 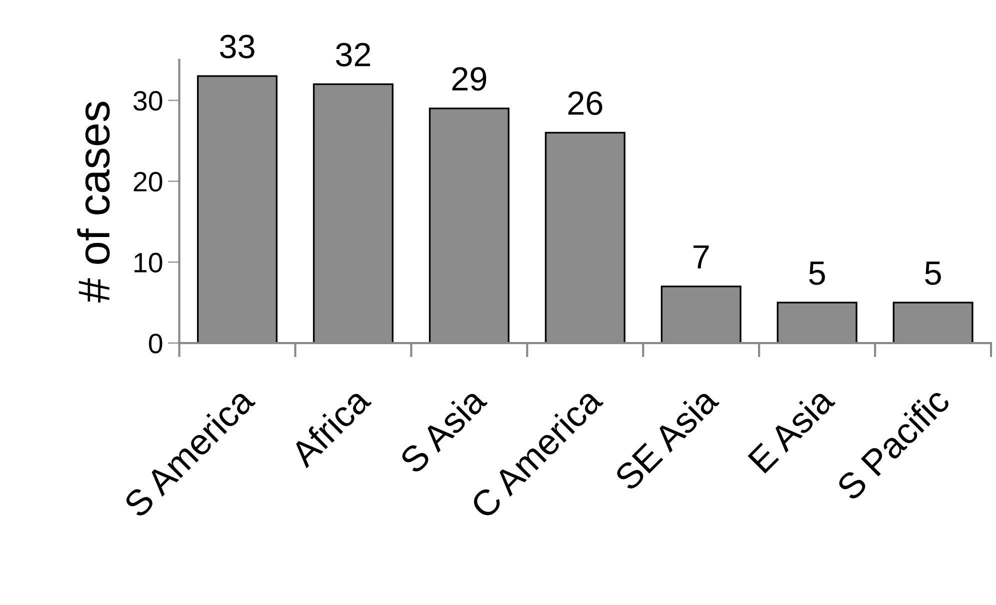 What do you see at coordinates (148, 182) in the screenshot?
I see `y-tick-label: 20` at bounding box center [148, 182].